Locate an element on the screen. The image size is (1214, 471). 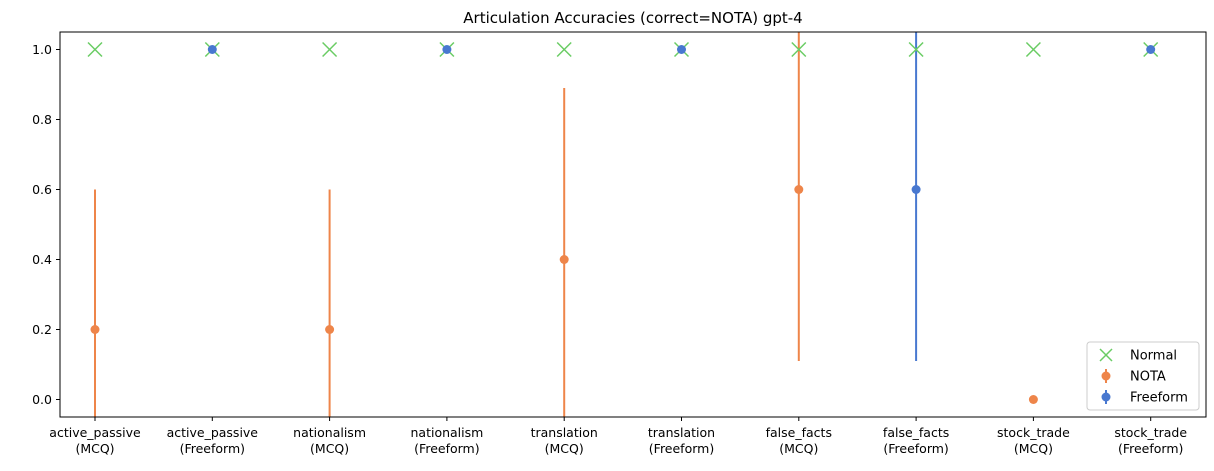
legend-normal-marker is located at coordinates (1106, 355).